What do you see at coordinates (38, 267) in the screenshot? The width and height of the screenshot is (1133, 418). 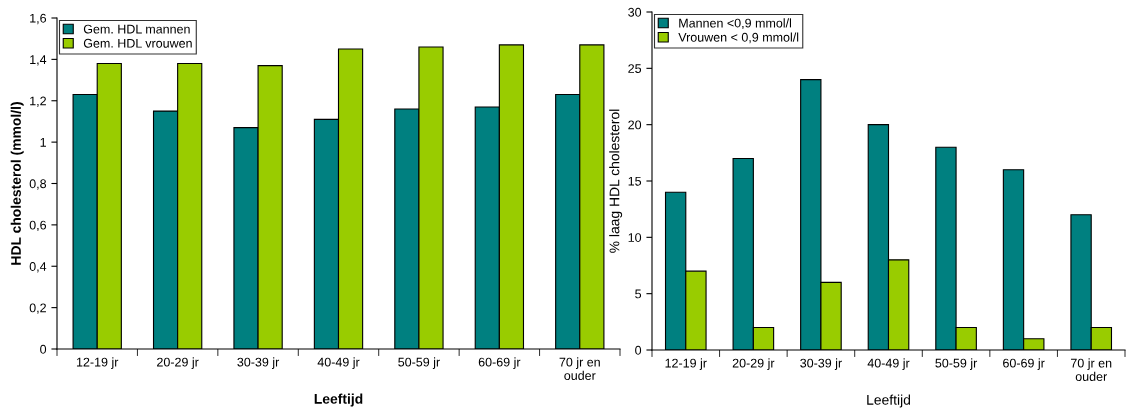 I see `y-tick-label: 0,4` at bounding box center [38, 267].